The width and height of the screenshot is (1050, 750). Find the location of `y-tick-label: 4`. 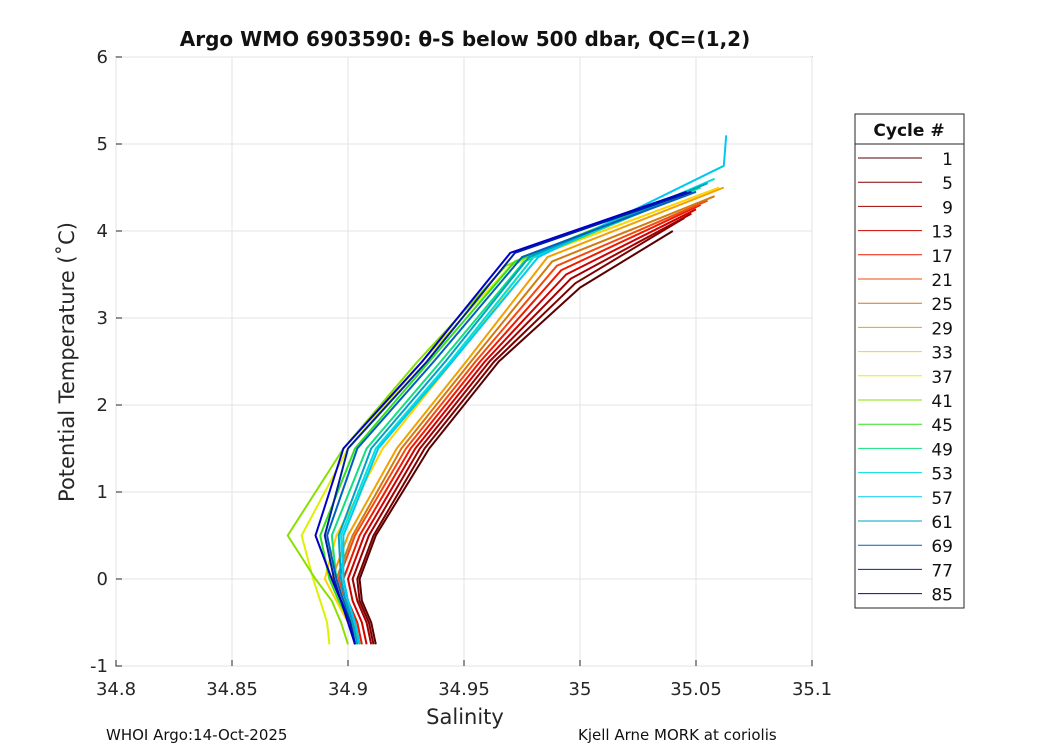

y-tick-label: 4 is located at coordinates (102, 231).